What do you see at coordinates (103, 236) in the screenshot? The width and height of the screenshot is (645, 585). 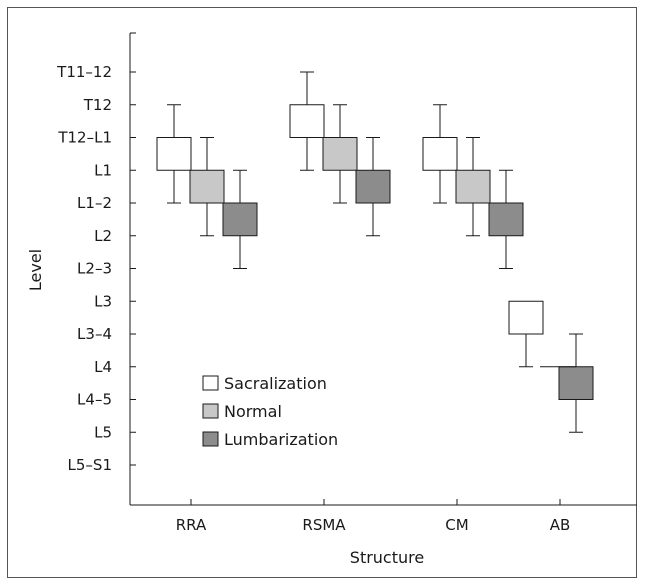 I see `y-tick-label: L2` at bounding box center [103, 236].